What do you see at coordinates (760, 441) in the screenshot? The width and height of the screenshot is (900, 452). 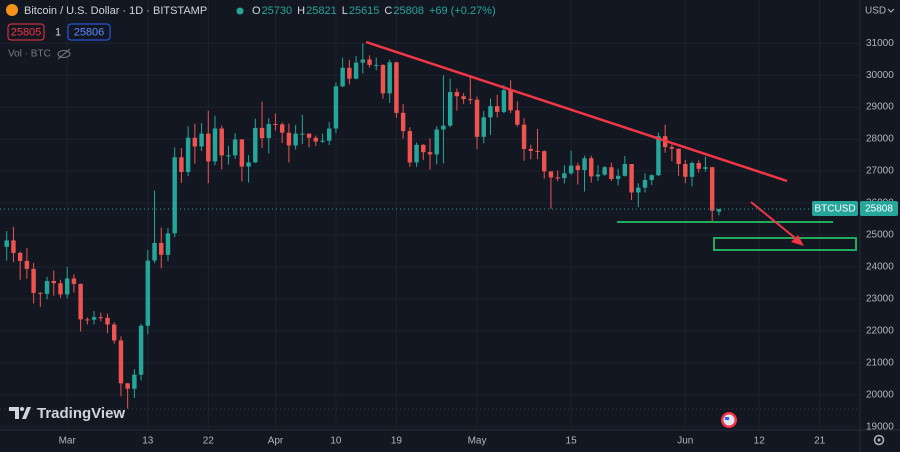 I see `x-tick-label: 12` at bounding box center [760, 441].